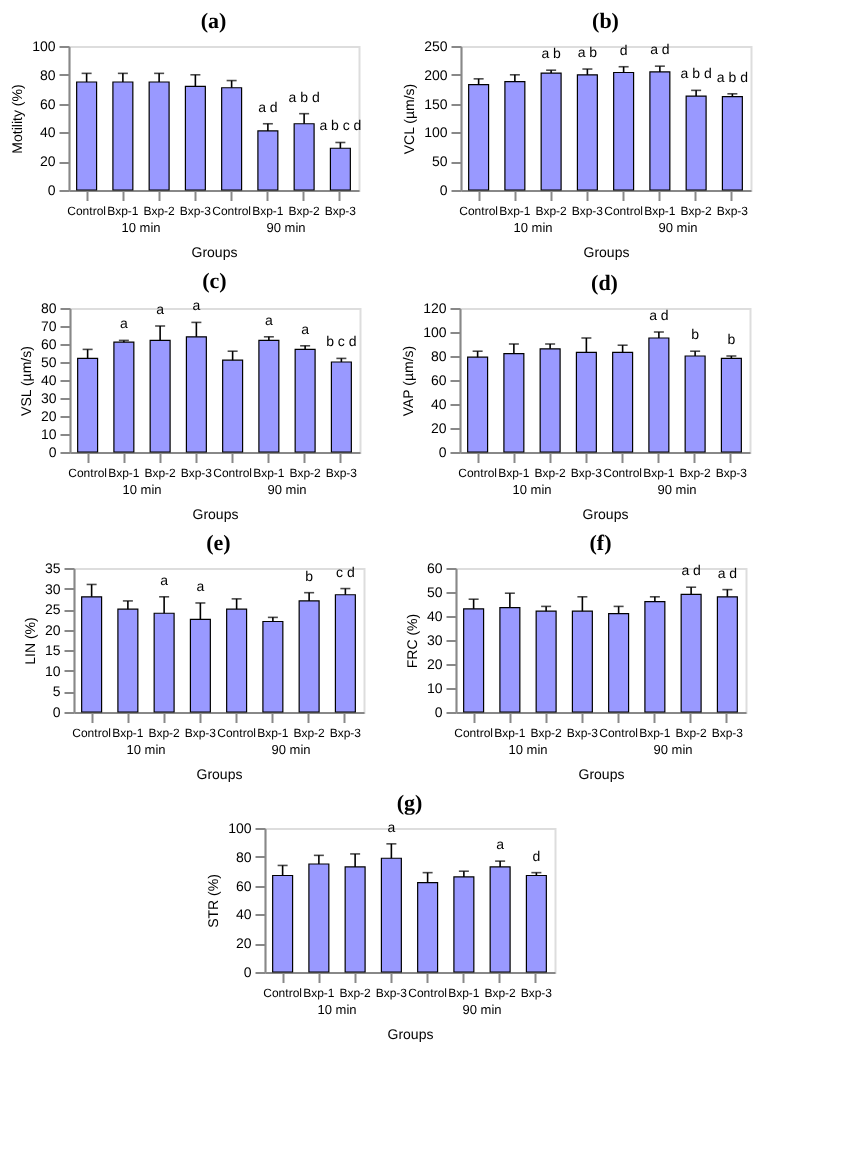  I want to click on chart-title: (b), so click(606, 22).